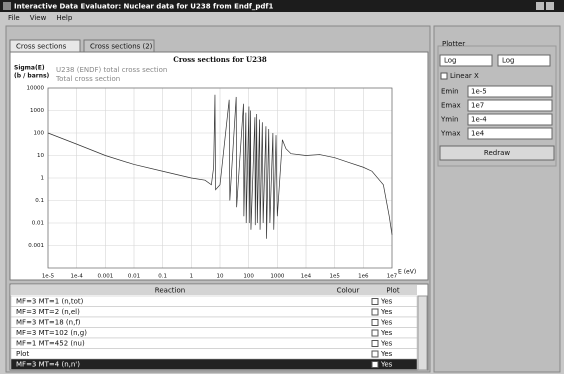  What do you see at coordinates (14, 18) in the screenshot?
I see `menu-item: File` at bounding box center [14, 18].